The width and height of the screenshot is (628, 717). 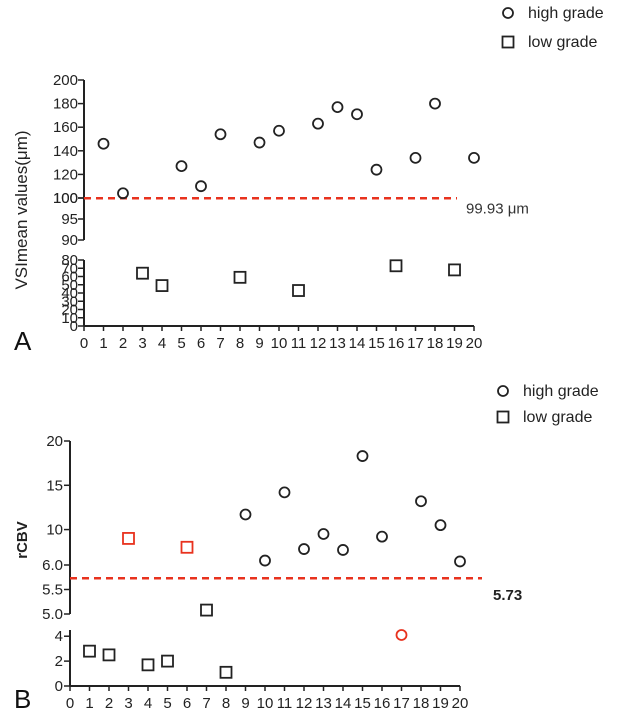 What do you see at coordinates (206, 703) in the screenshot?
I see `x-tick-label: 7` at bounding box center [206, 703].